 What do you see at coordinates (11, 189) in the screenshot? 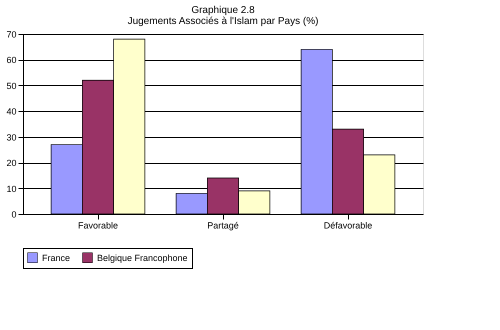
I see `y-tick-label: 10` at bounding box center [11, 189].